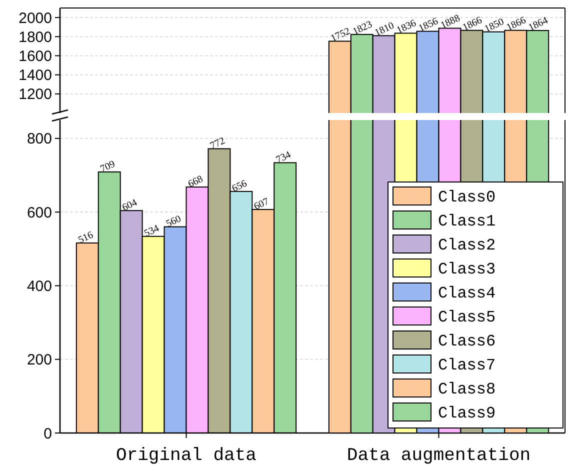 The width and height of the screenshot is (571, 472). I want to click on legend-label: Class7, so click(467, 365).